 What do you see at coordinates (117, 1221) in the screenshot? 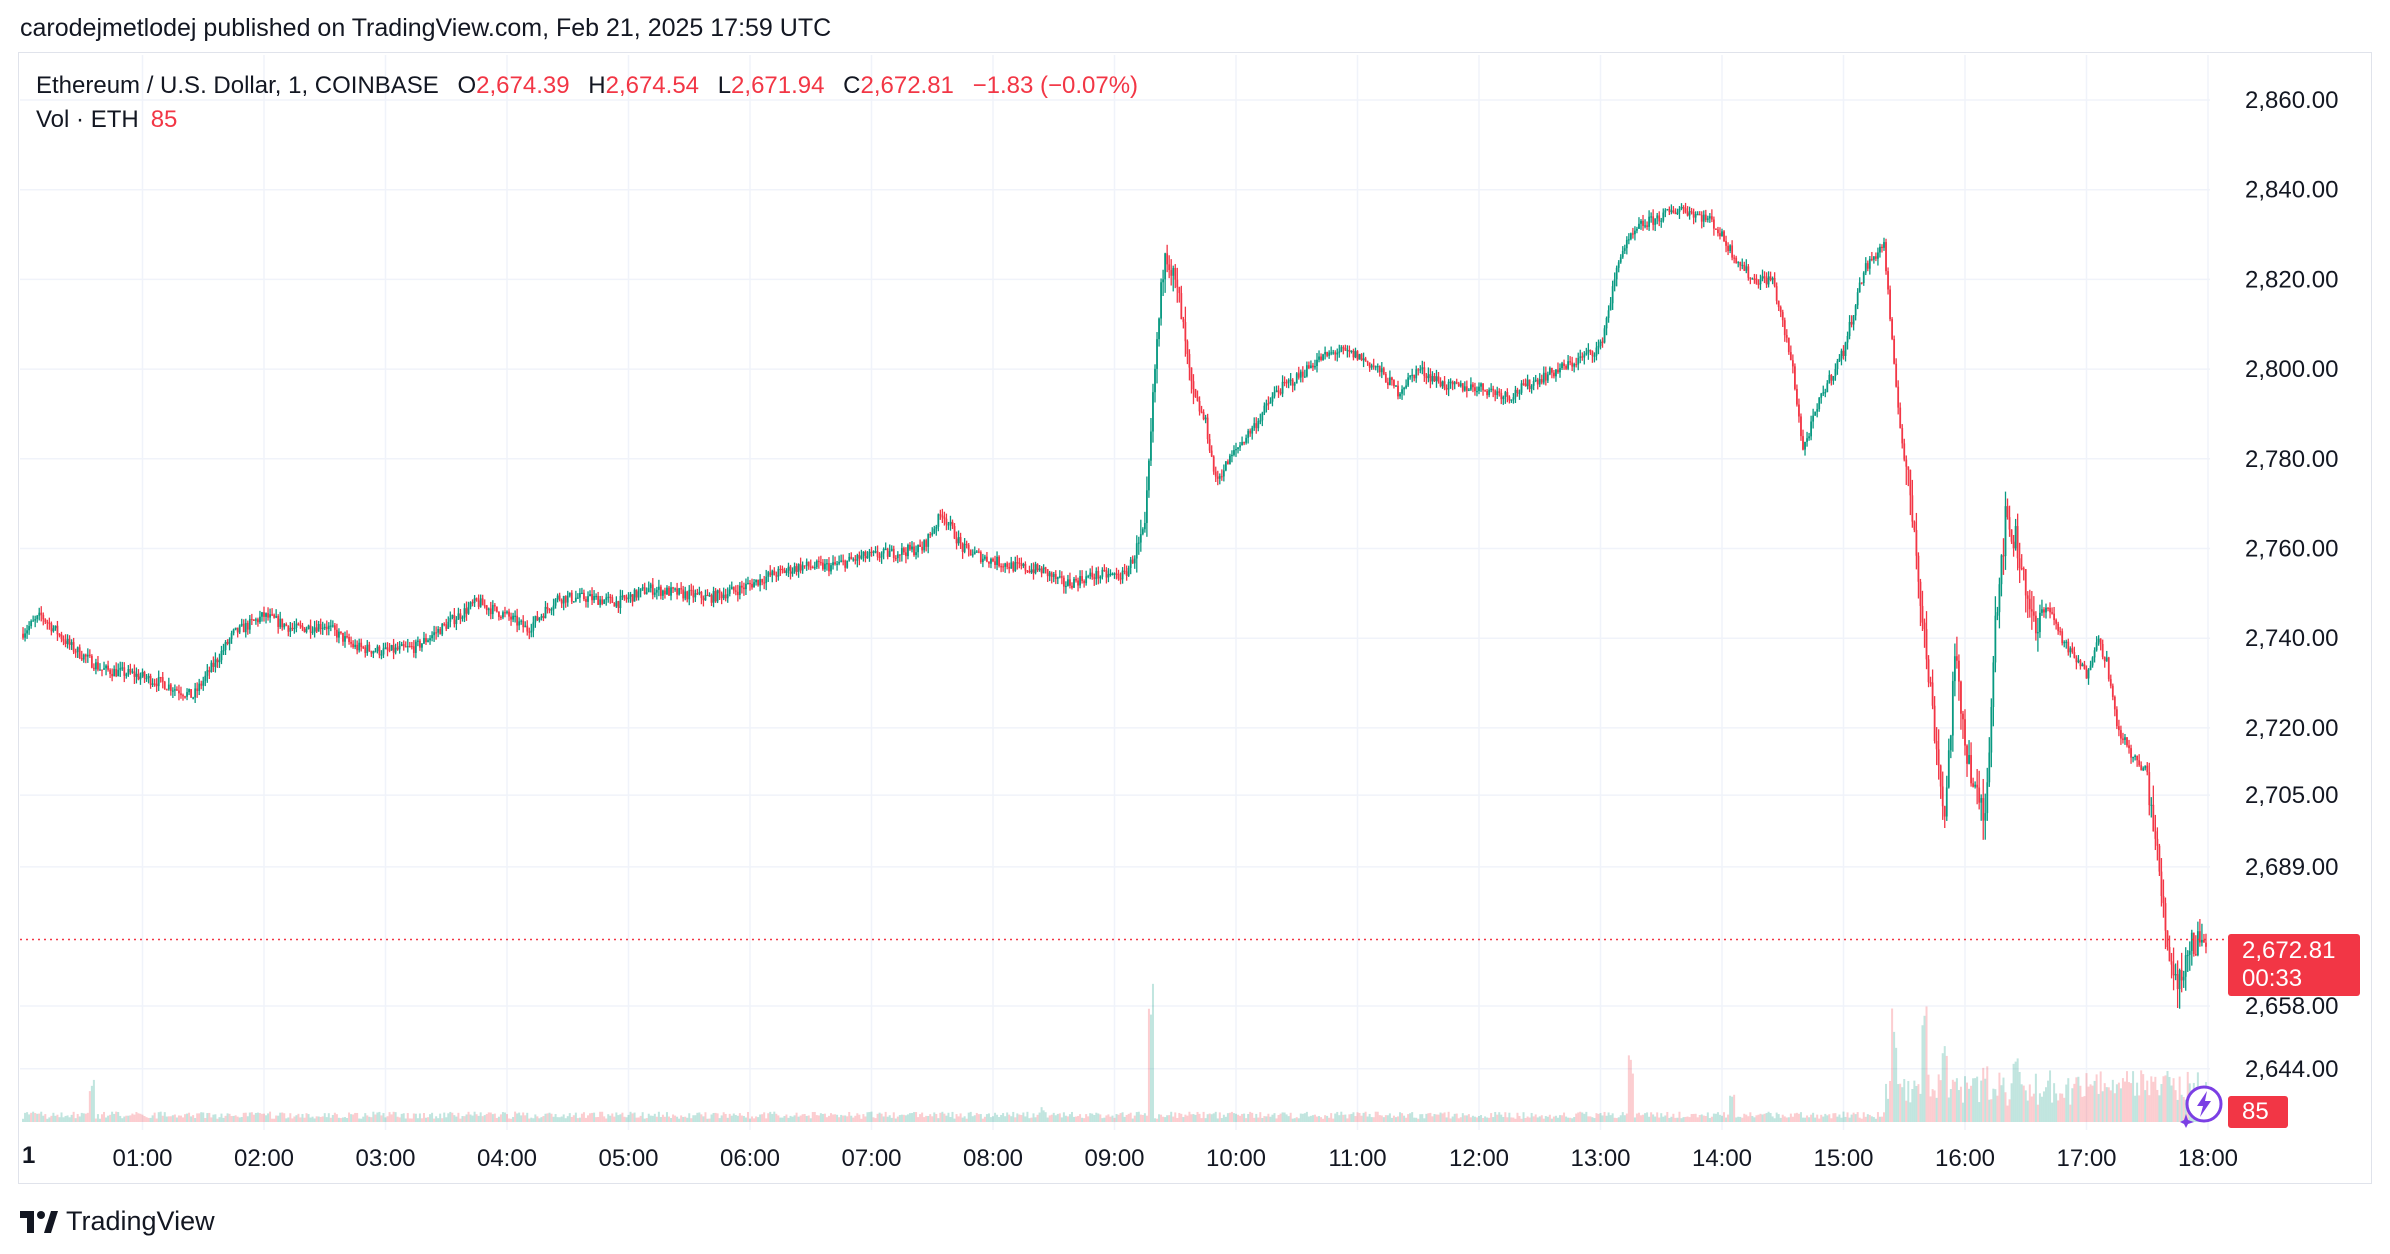
I see `footer-brand: TradingView` at bounding box center [117, 1221].